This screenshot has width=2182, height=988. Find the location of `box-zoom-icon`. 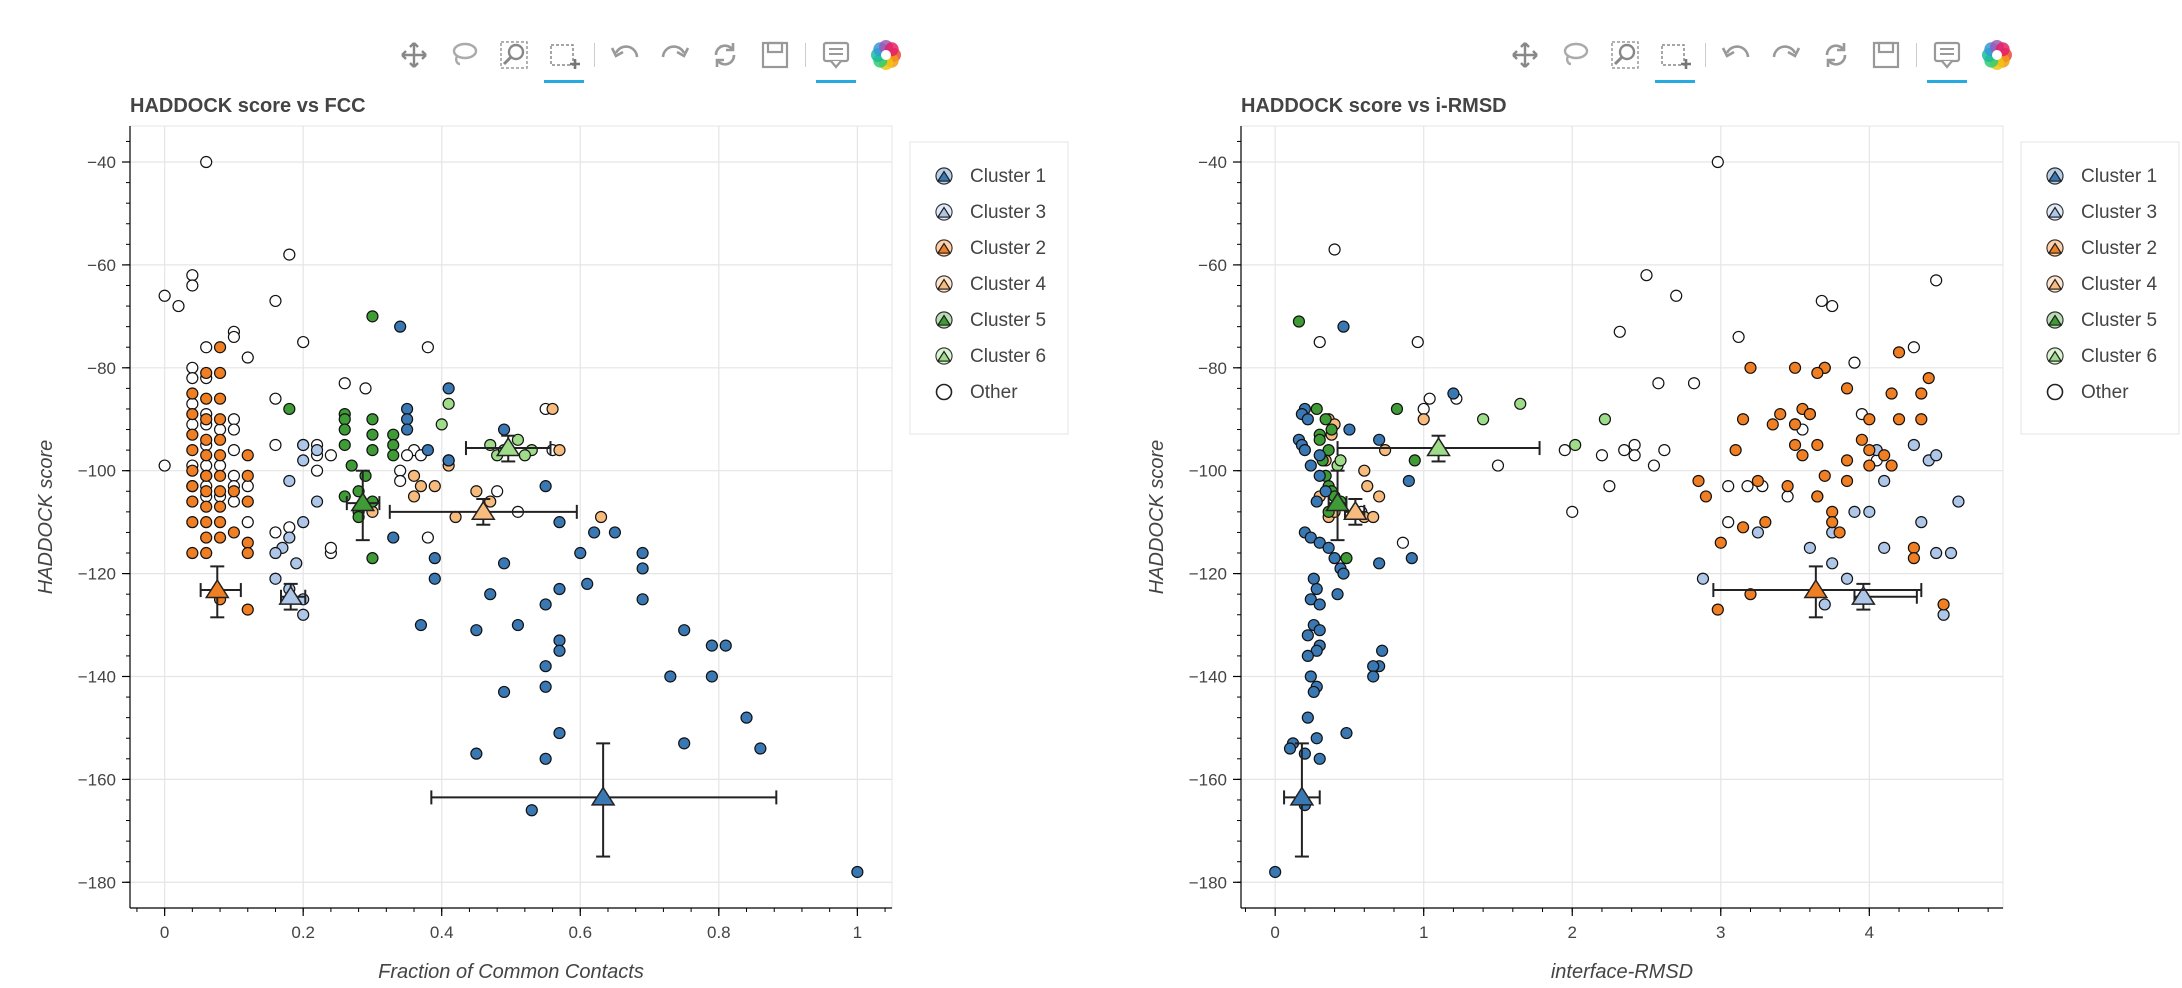

box-zoom-icon is located at coordinates (1625, 55).